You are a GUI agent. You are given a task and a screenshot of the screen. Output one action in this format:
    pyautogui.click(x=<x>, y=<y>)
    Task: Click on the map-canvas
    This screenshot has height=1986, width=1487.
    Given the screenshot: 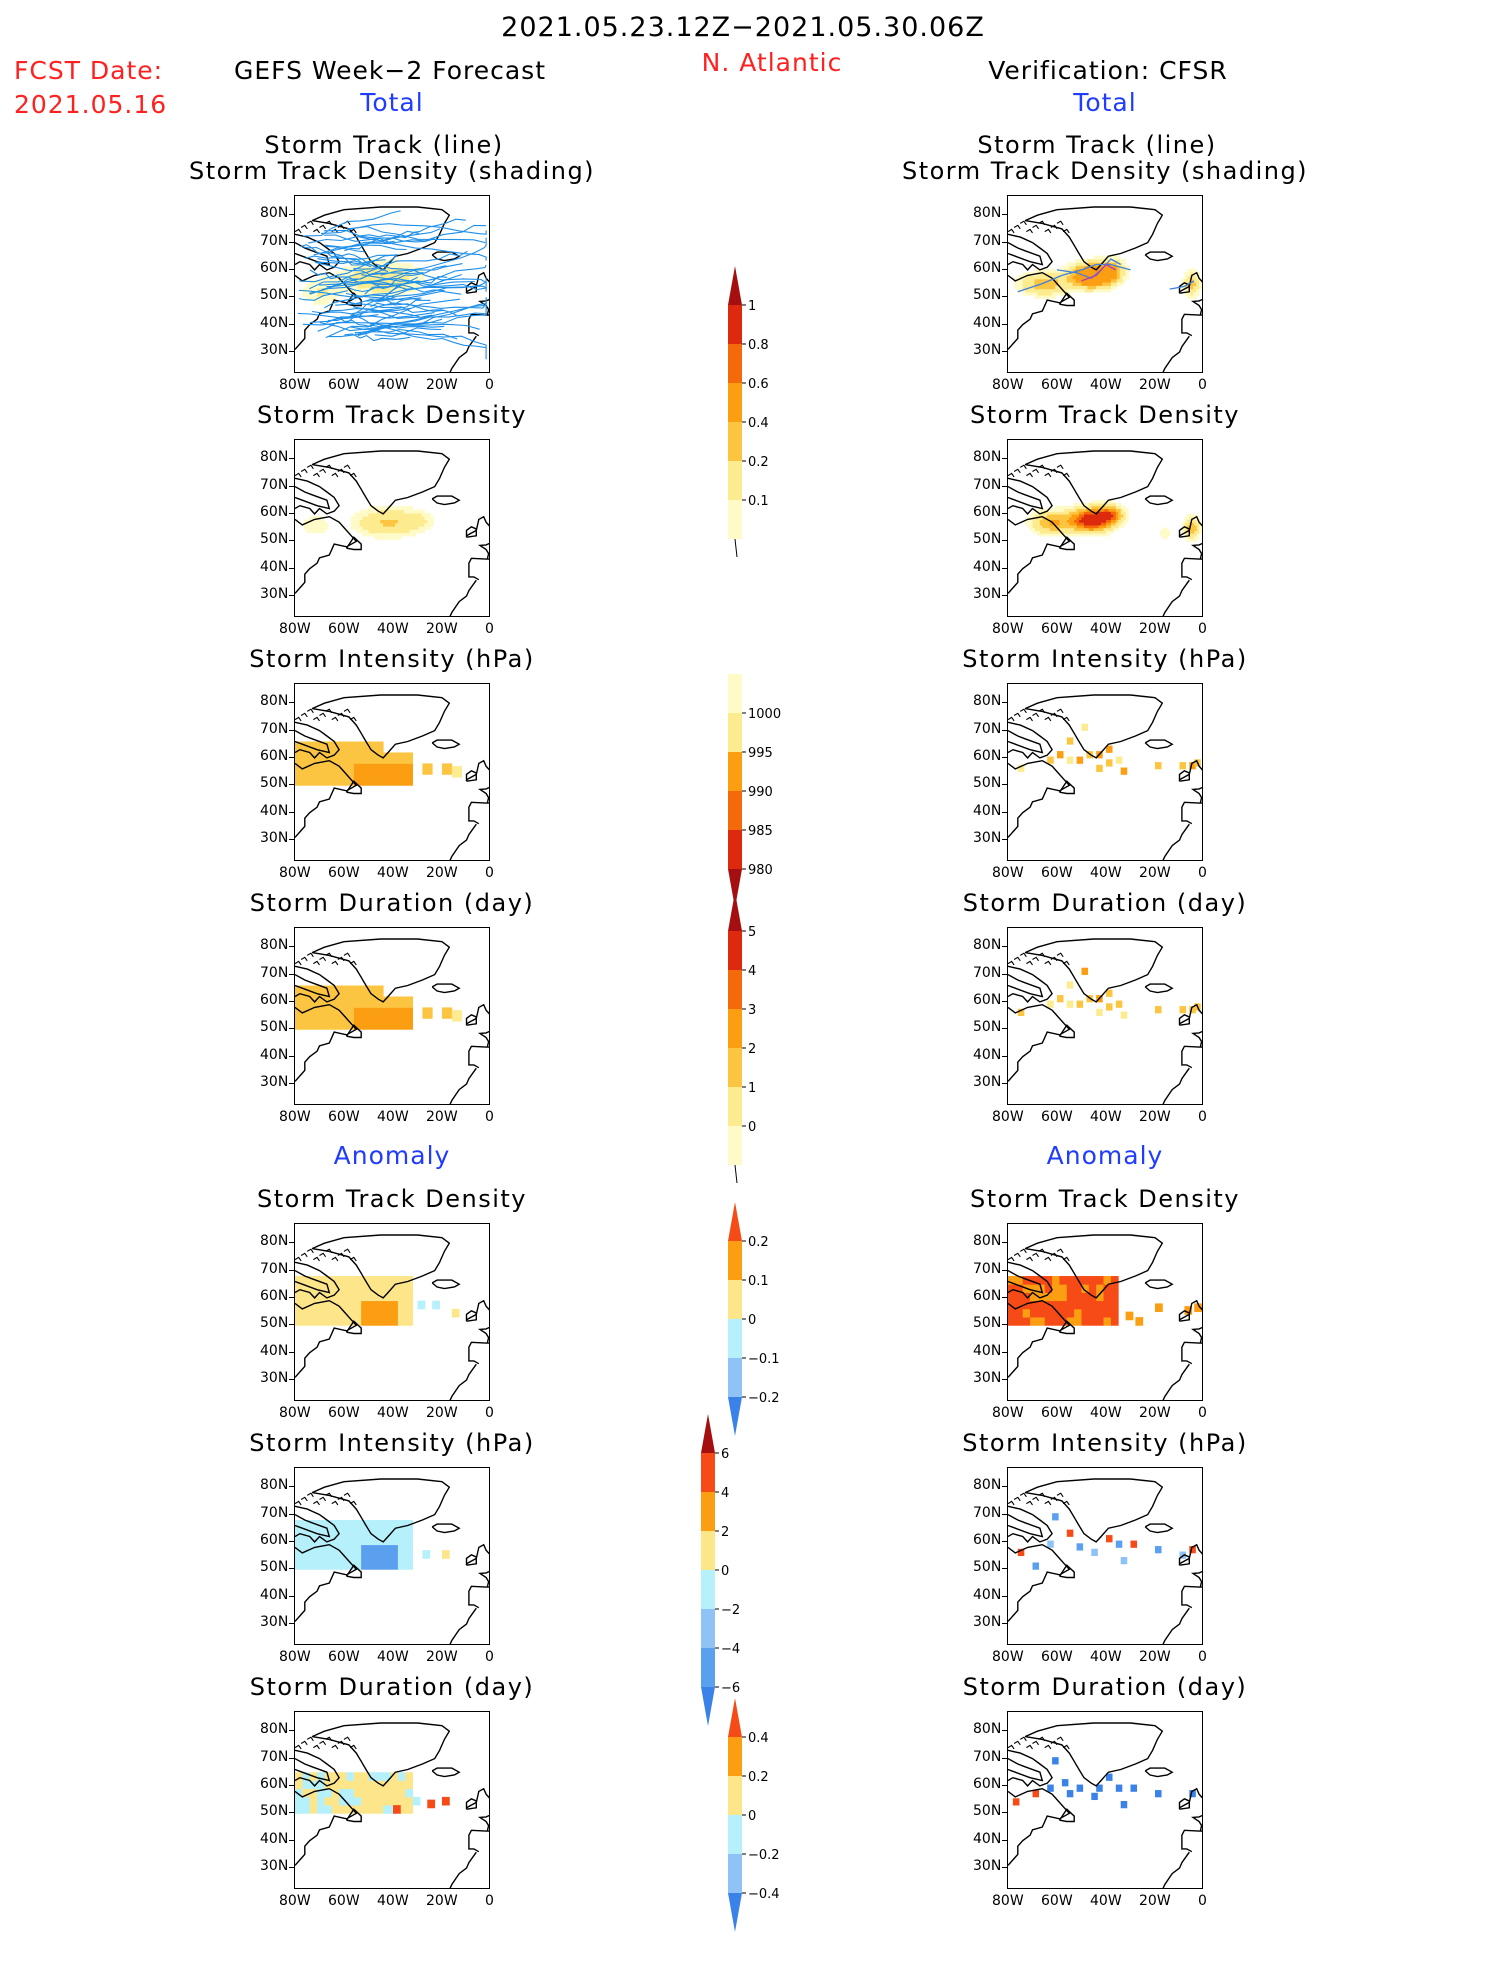 What is the action you would take?
    pyautogui.click(x=392, y=533)
    